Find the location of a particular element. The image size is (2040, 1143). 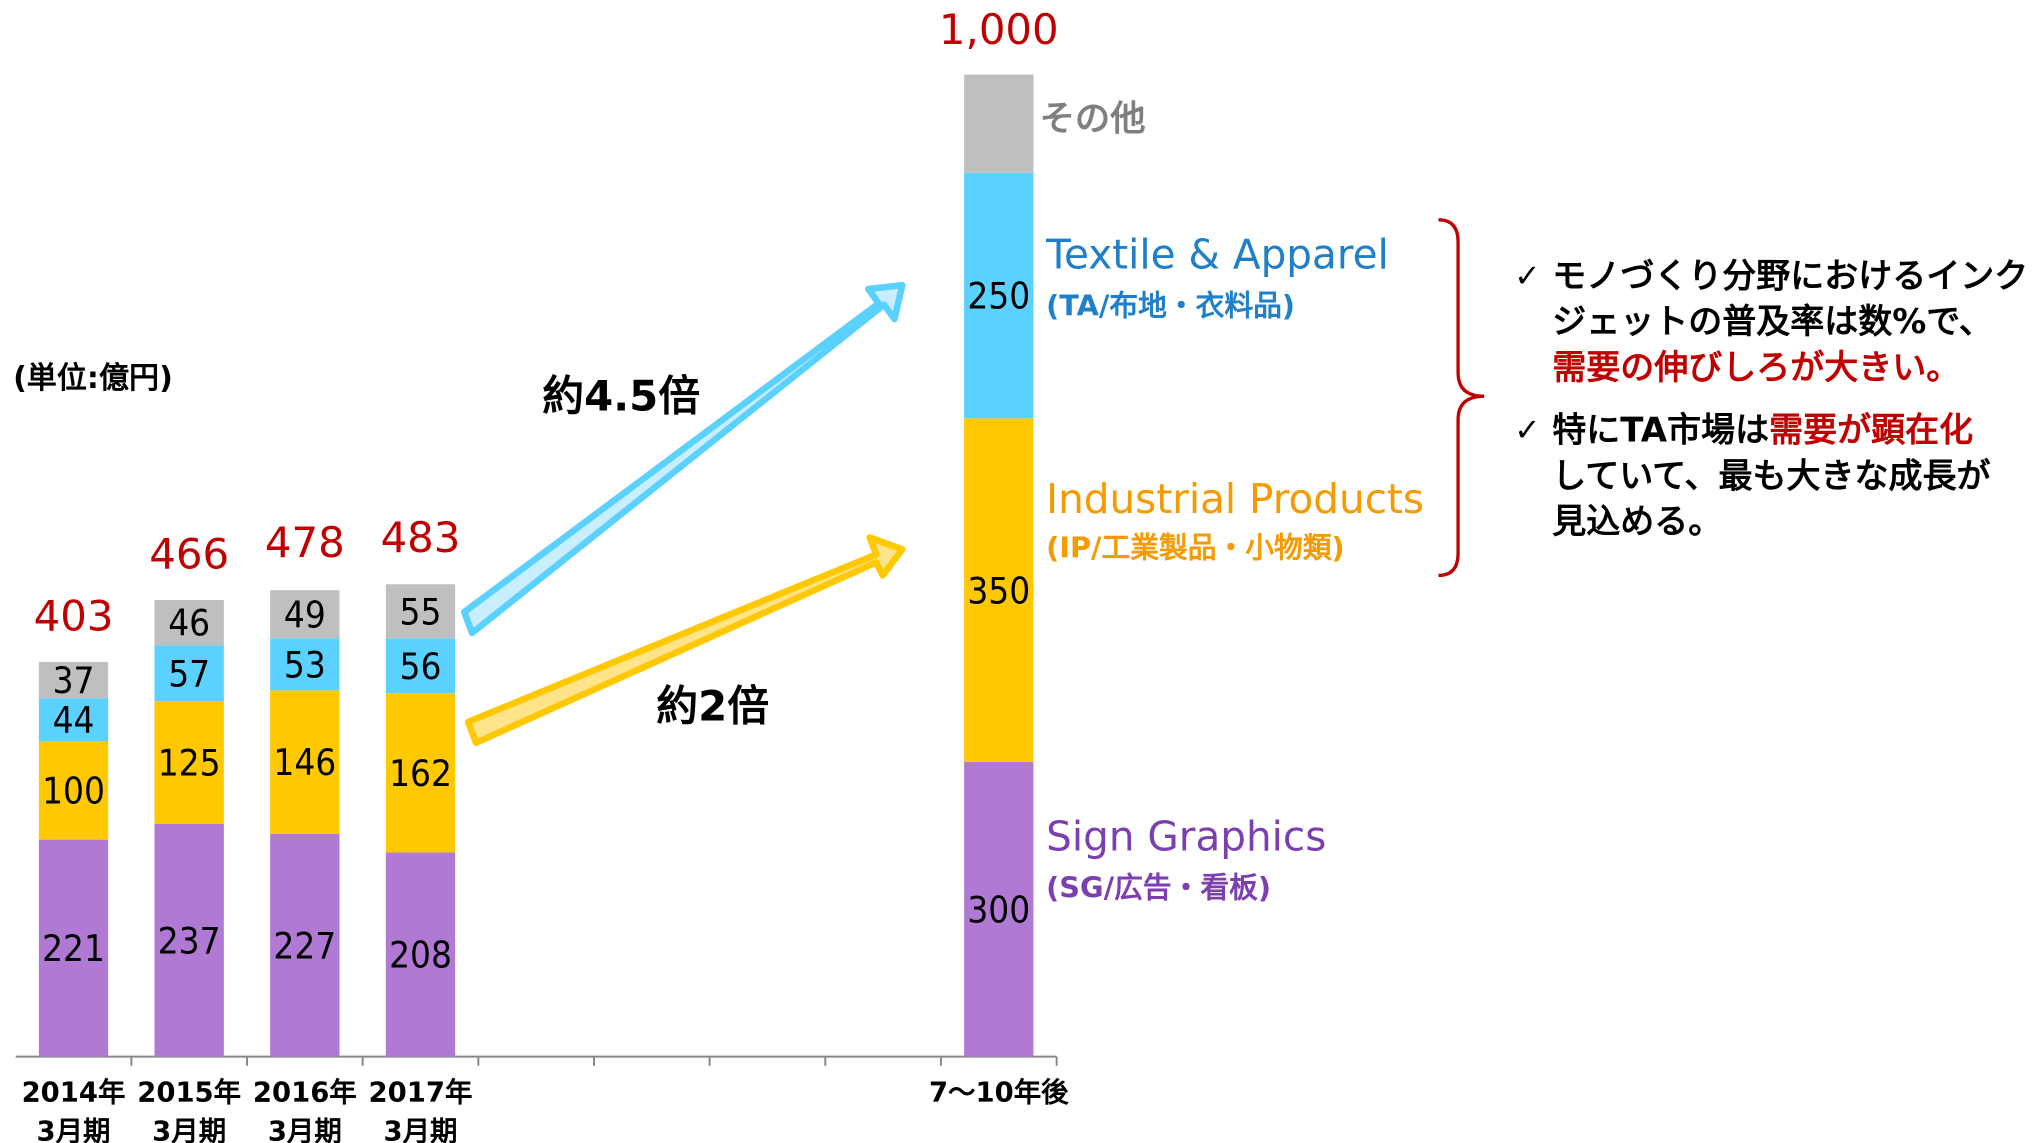

note-text: ジェットの普及率は数%で、 is located at coordinates (1772, 322).